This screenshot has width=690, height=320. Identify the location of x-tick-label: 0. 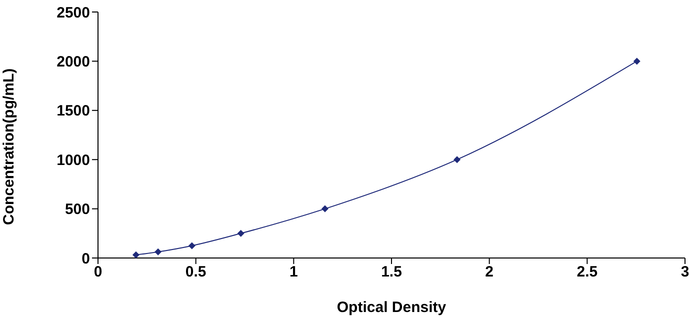
(98, 272).